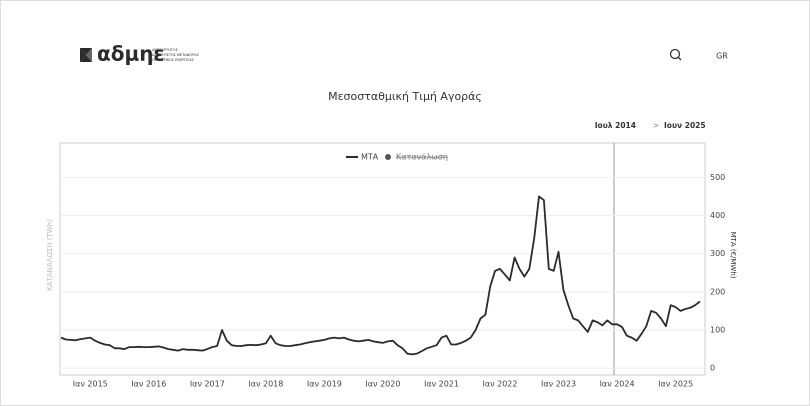 This screenshot has height=406, width=810. I want to click on legend-label: ΜΤΑ, so click(370, 157).